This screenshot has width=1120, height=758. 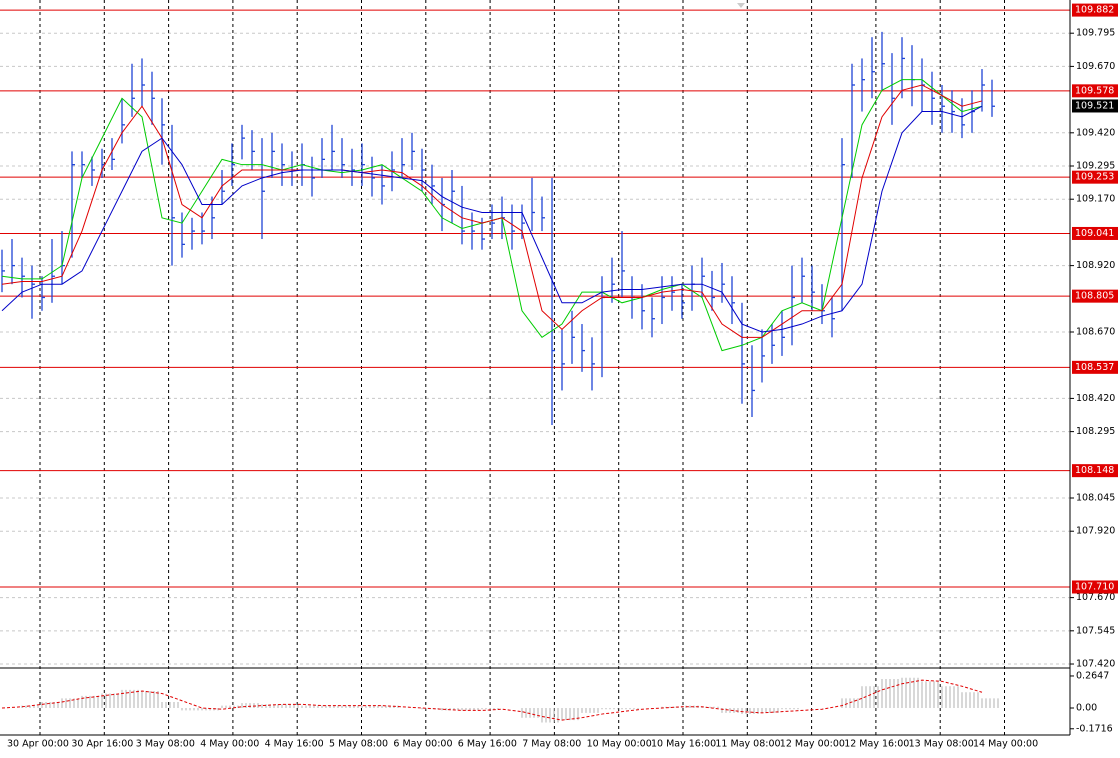 What do you see at coordinates (1095, 398) in the screenshot?
I see `y-tick-label: 108.420` at bounding box center [1095, 398].